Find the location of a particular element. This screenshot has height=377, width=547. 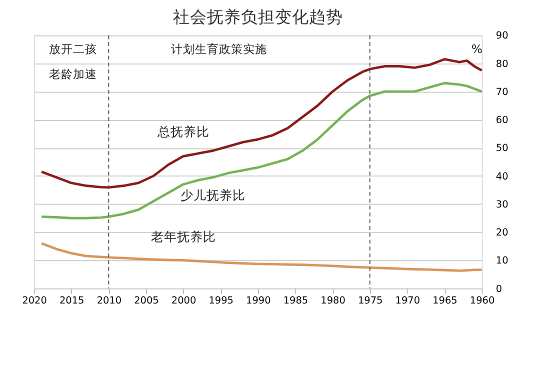

x-tick-label: 1995 is located at coordinates (221, 300).